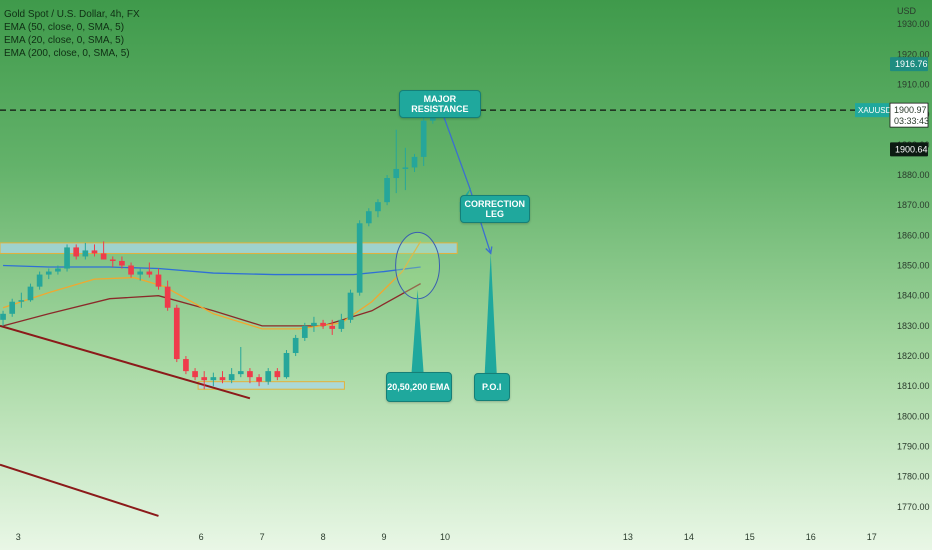 The width and height of the screenshot is (932, 550). Describe the element at coordinates (262, 537) in the screenshot. I see `x-tick-7: 7` at that location.